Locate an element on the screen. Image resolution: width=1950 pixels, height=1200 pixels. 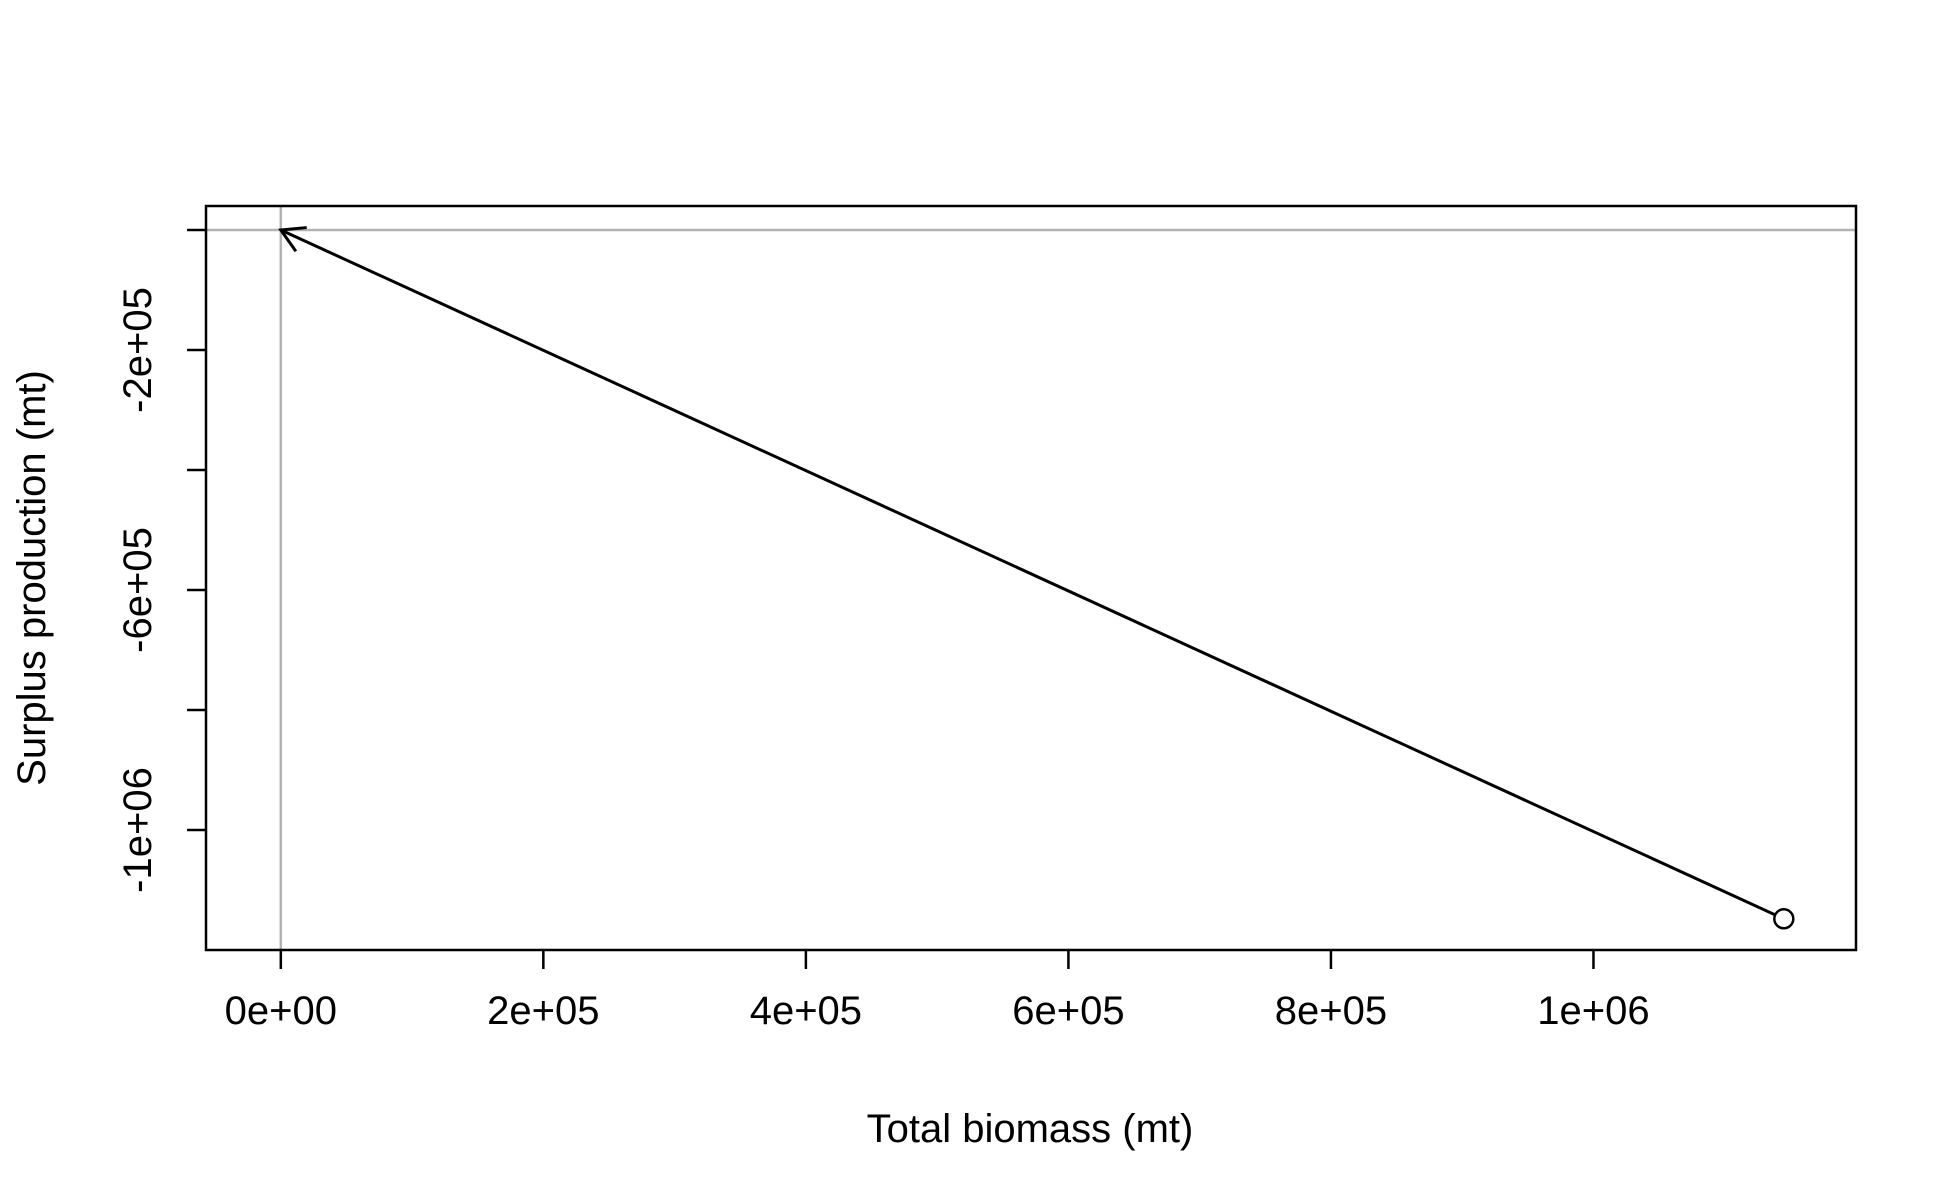
x-tick-label: 4e+05 is located at coordinates (806, 1011).